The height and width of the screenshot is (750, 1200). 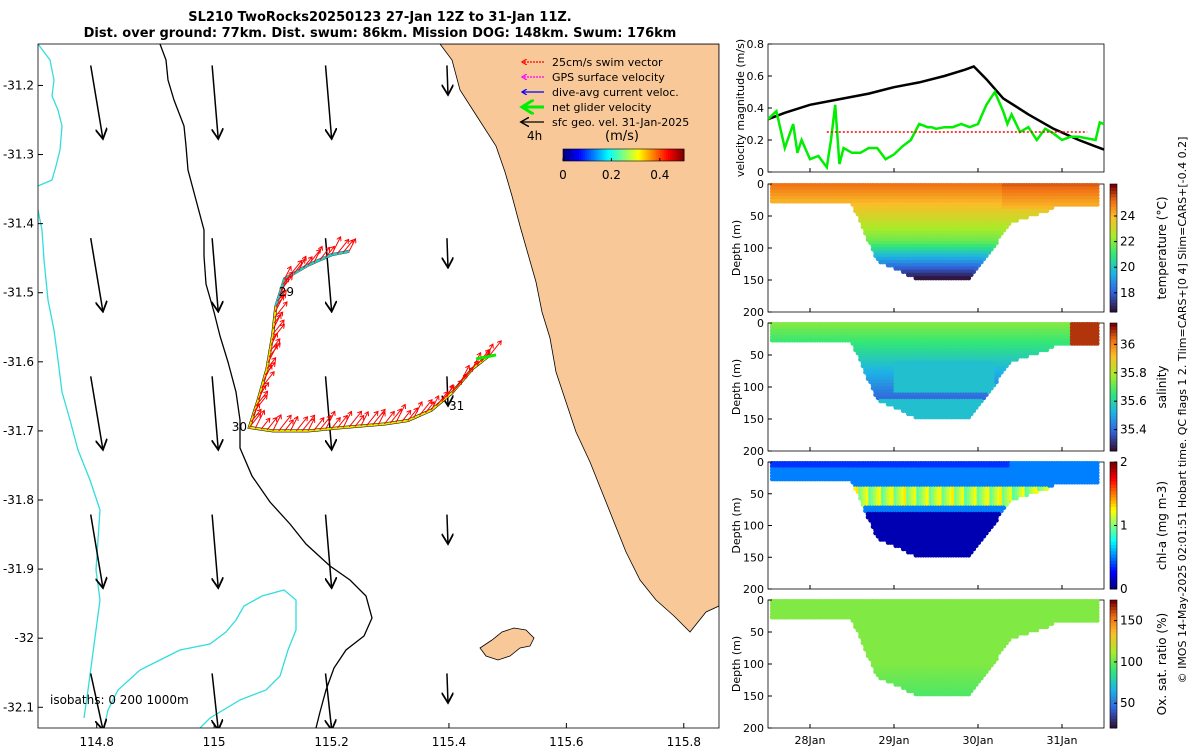 What do you see at coordinates (756, 76) in the screenshot?
I see `velocity-ytick-label: 0.6` at bounding box center [756, 76].